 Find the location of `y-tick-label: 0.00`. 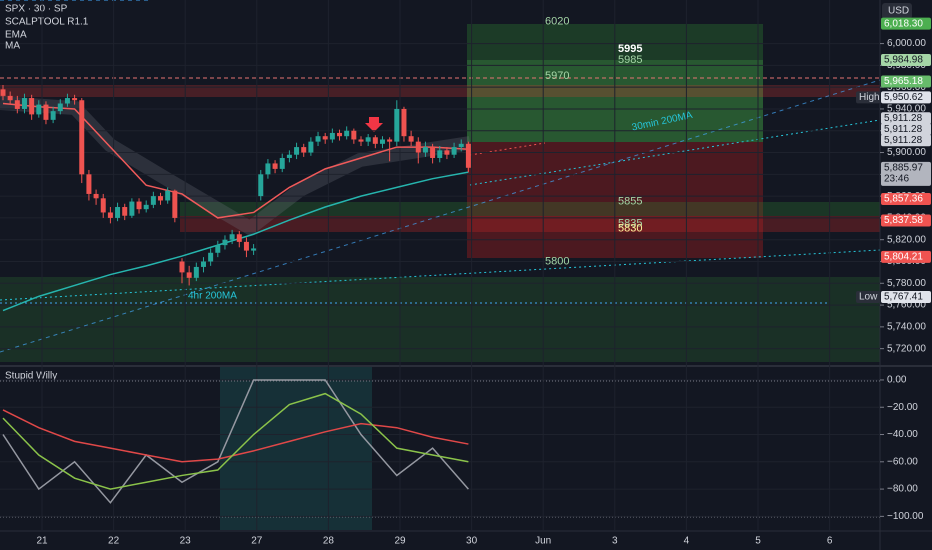

y-tick-label: 0.00 is located at coordinates (897, 380).